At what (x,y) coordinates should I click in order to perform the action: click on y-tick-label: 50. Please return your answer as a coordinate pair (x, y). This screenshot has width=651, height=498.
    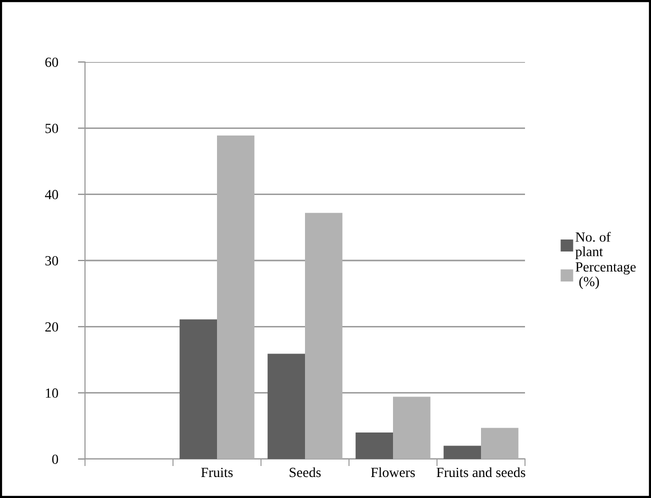
    Looking at the image, I should click on (52, 129).